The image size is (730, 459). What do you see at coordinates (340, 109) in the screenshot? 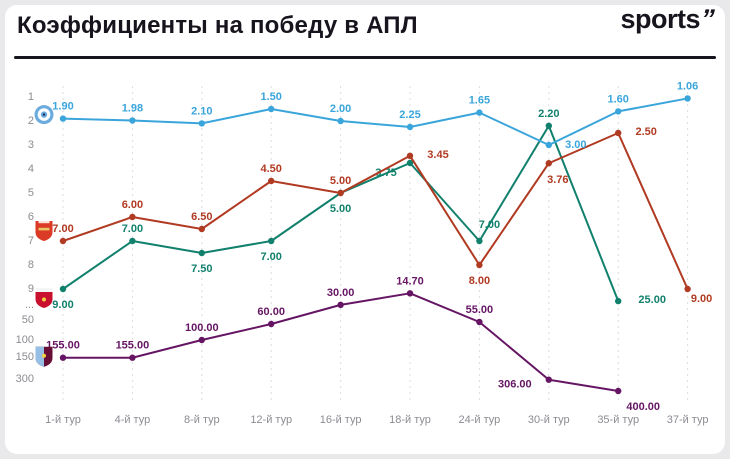
I see `point-value-label: 2.00` at bounding box center [340, 109].